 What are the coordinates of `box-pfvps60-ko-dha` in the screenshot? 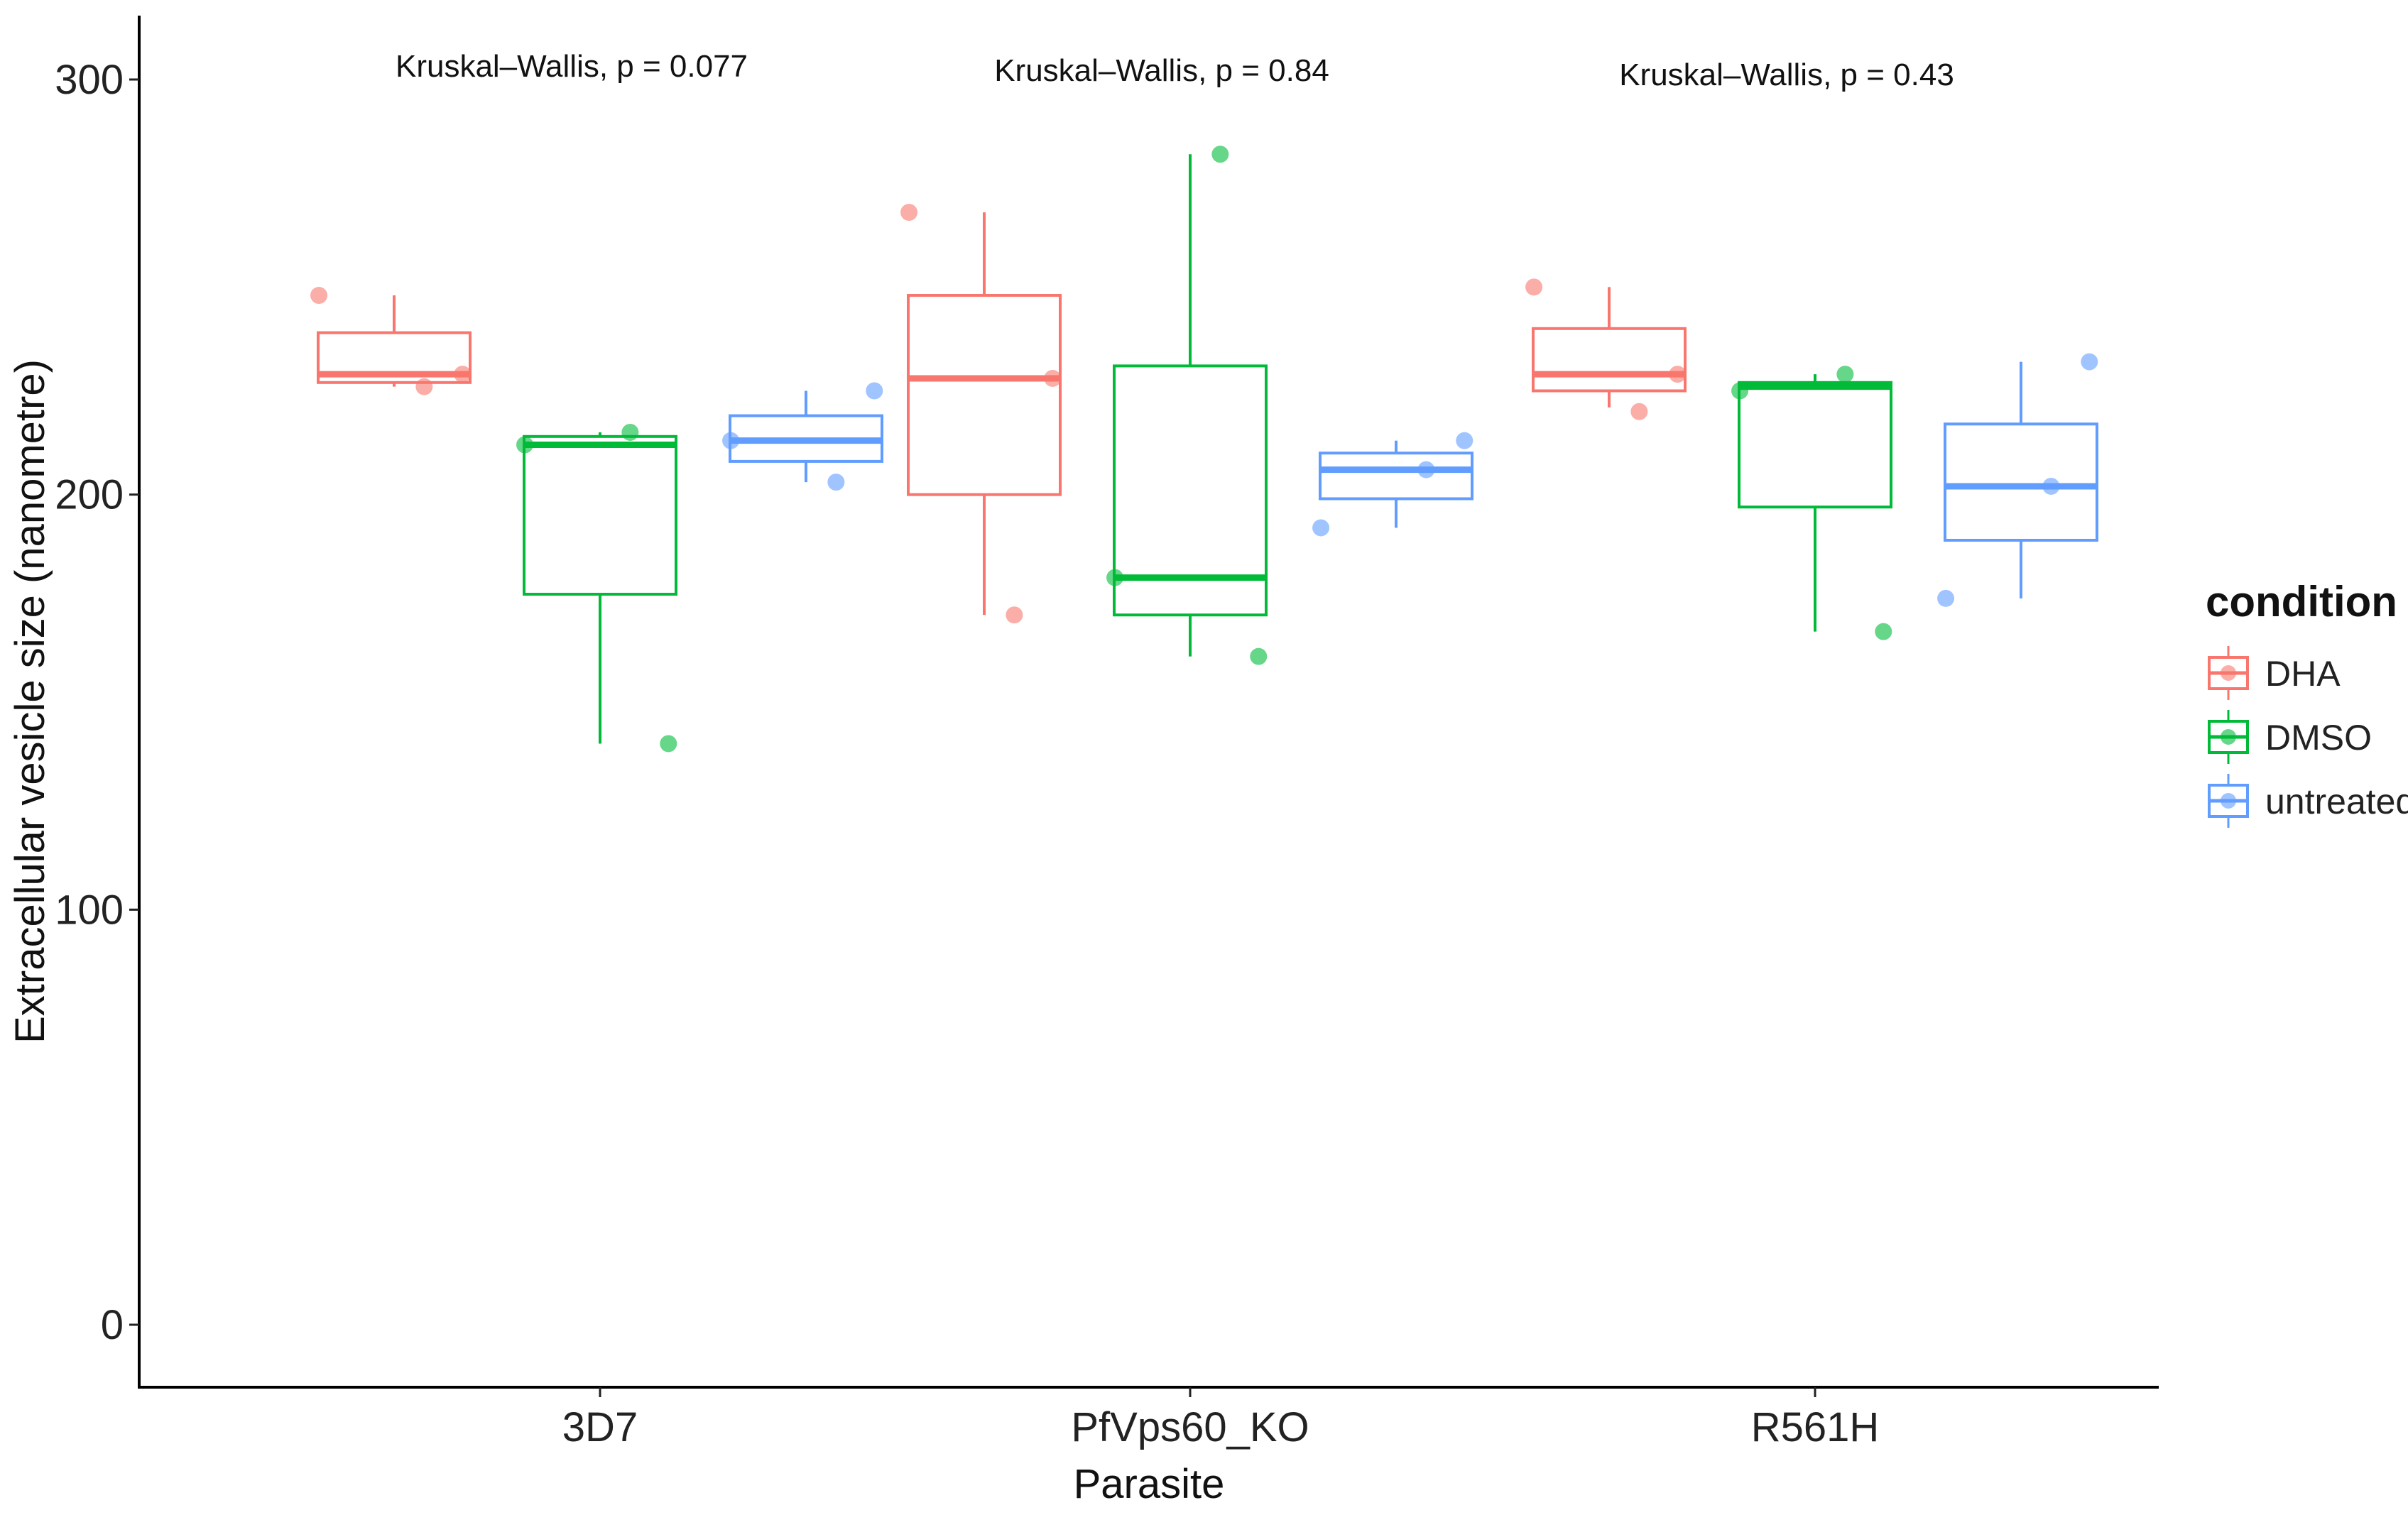 It's located at (984, 414).